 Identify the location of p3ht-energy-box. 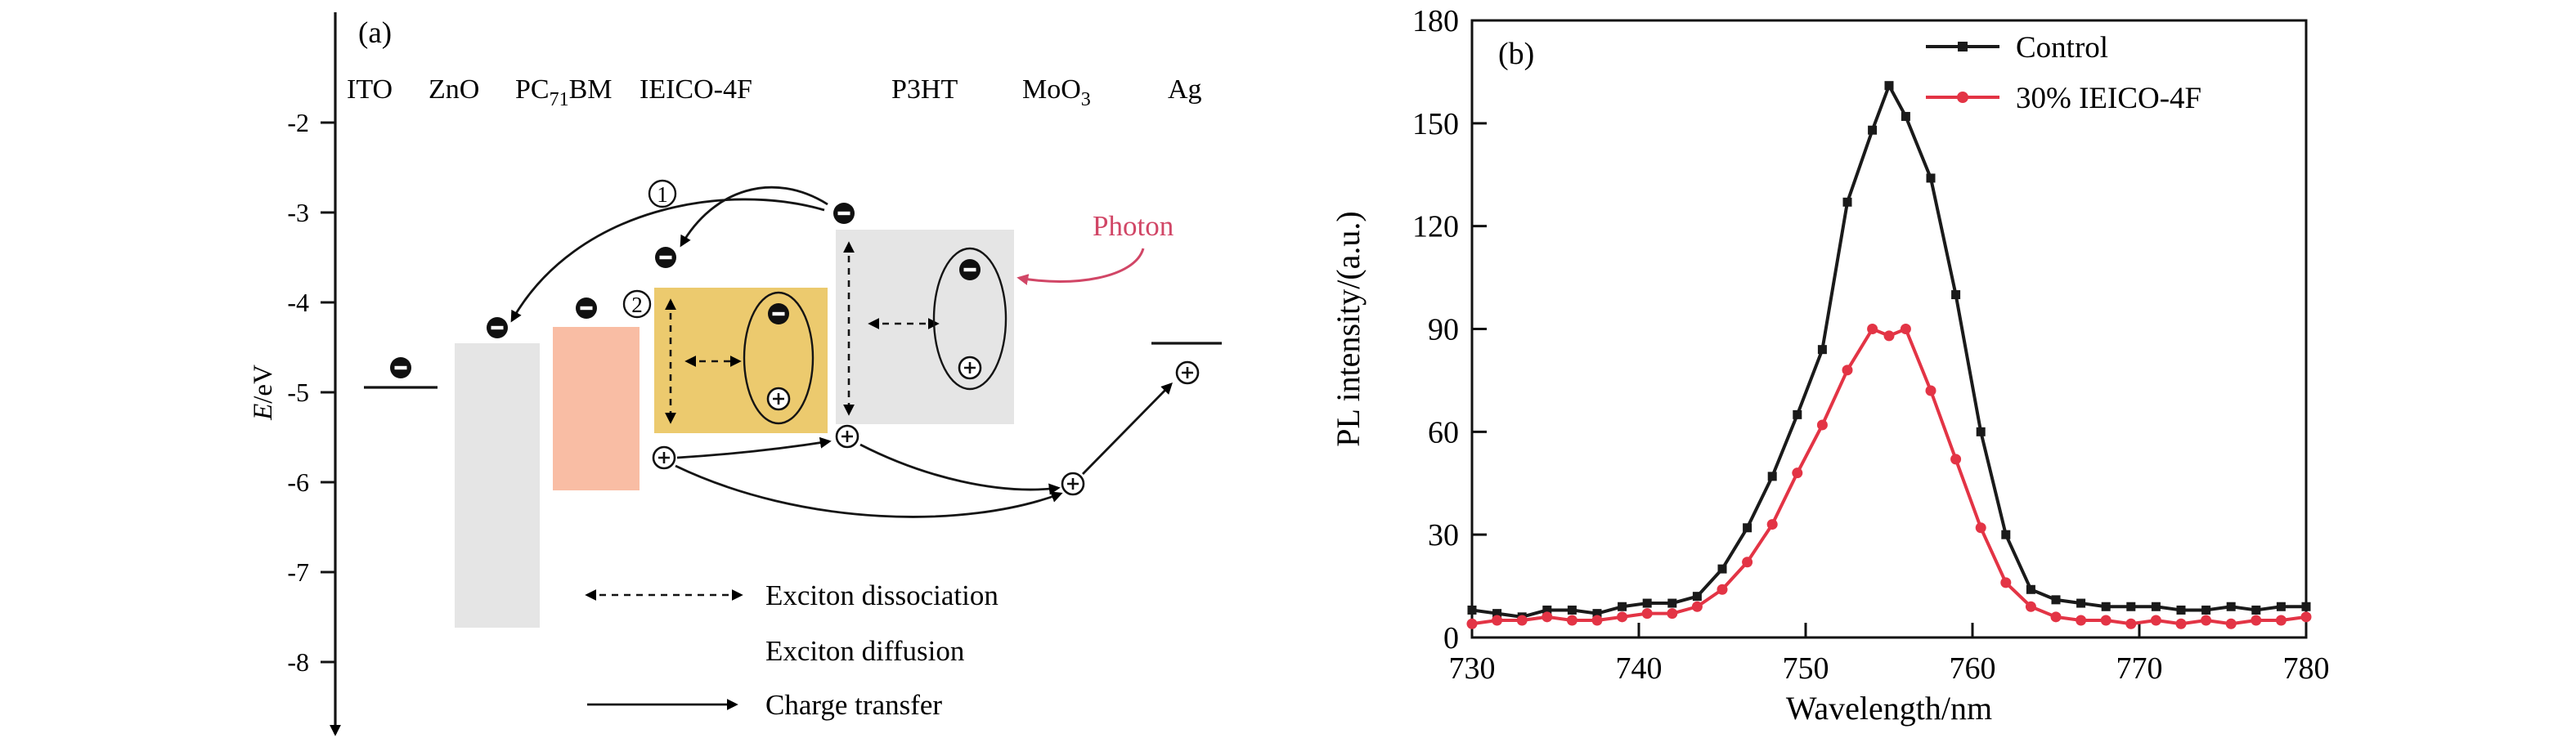
(925, 327).